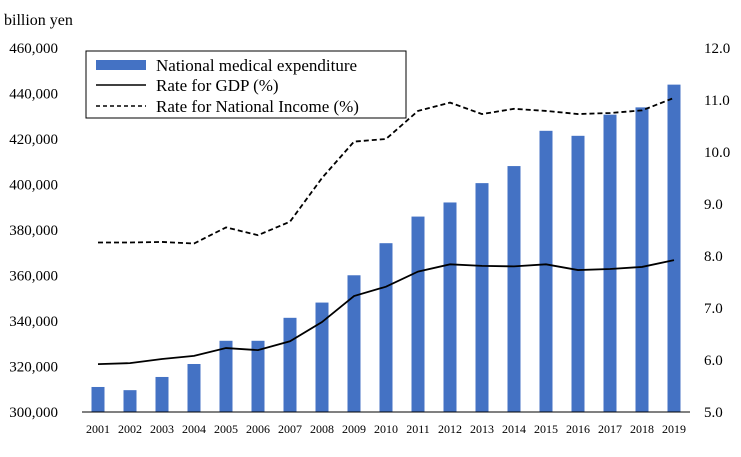 This screenshot has height=457, width=741. I want to click on y-axis-unit-label: billion yen, so click(38, 20).